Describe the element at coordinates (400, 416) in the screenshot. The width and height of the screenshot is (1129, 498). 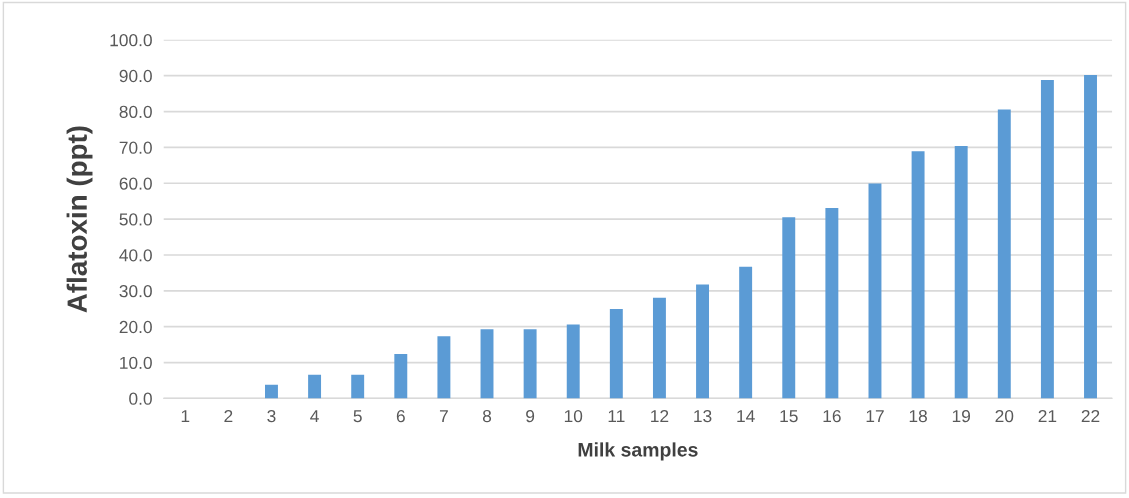
I see `x-tick-label: 6` at that location.